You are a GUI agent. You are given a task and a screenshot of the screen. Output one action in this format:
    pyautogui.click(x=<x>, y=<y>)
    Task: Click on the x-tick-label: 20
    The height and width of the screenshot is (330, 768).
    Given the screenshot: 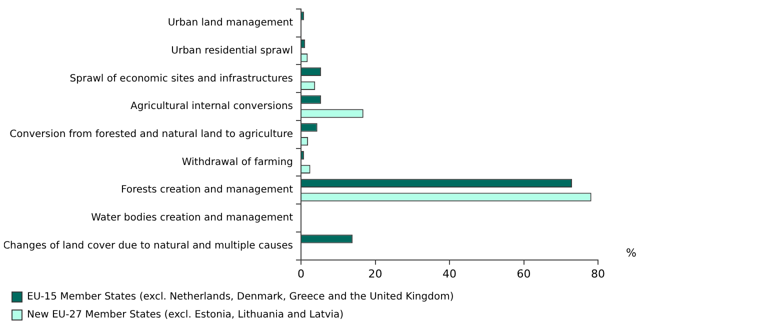 What is the action you would take?
    pyautogui.click(x=375, y=273)
    